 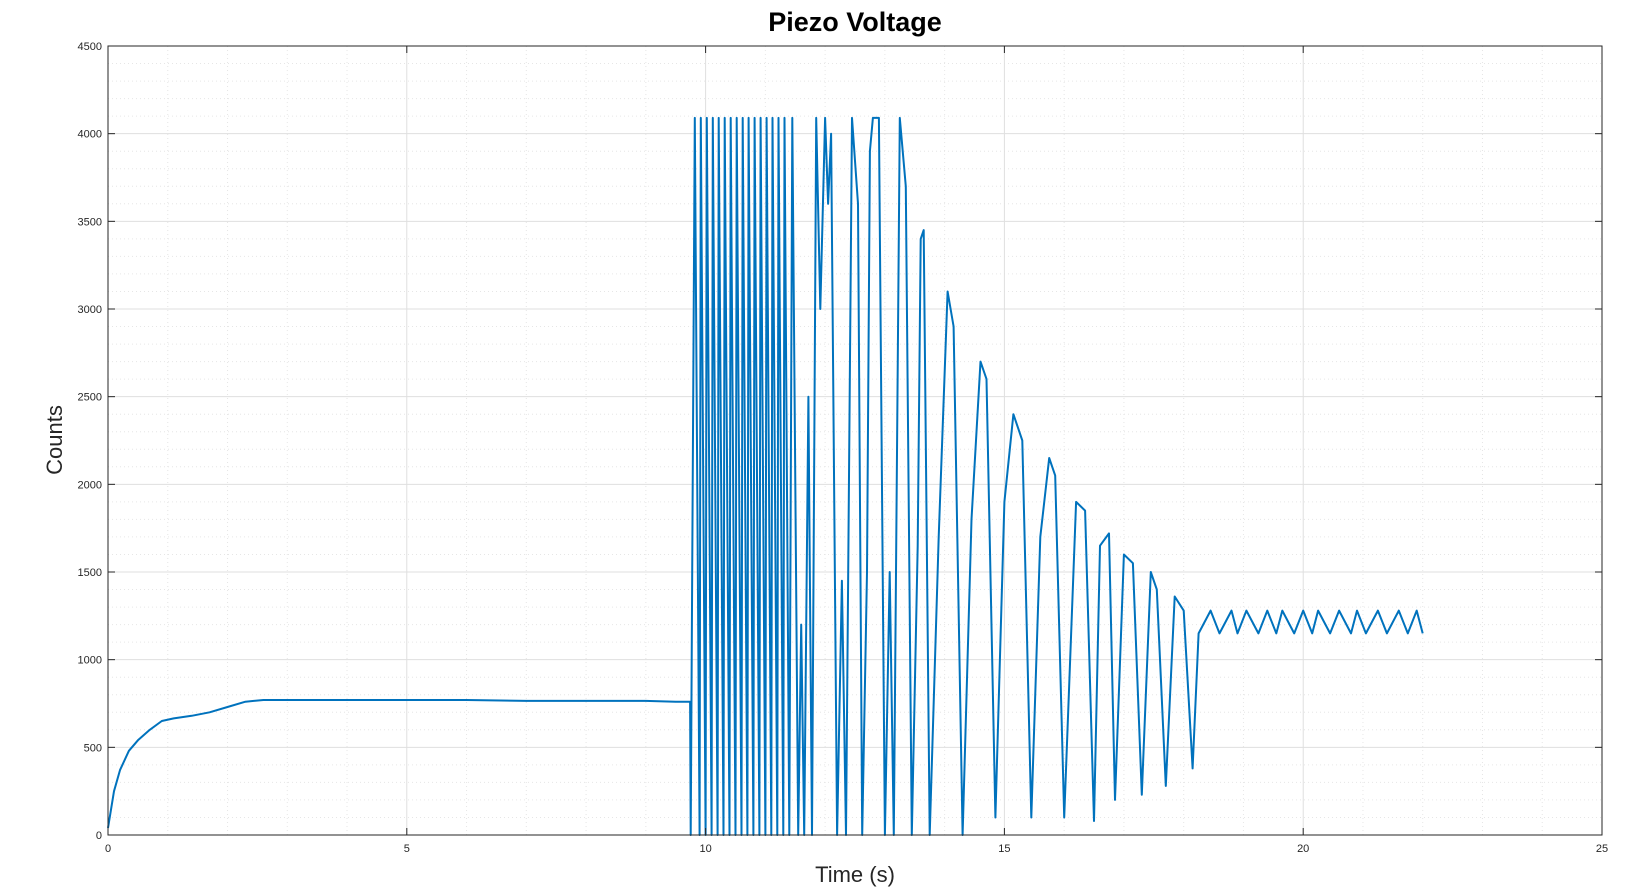 I want to click on y-axis-label: Counts, so click(x=54, y=440).